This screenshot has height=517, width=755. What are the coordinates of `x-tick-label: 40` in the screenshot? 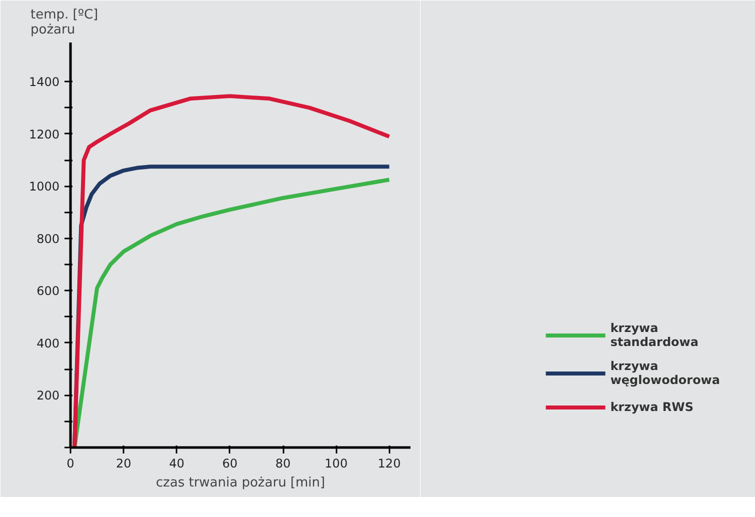 It's located at (176, 463).